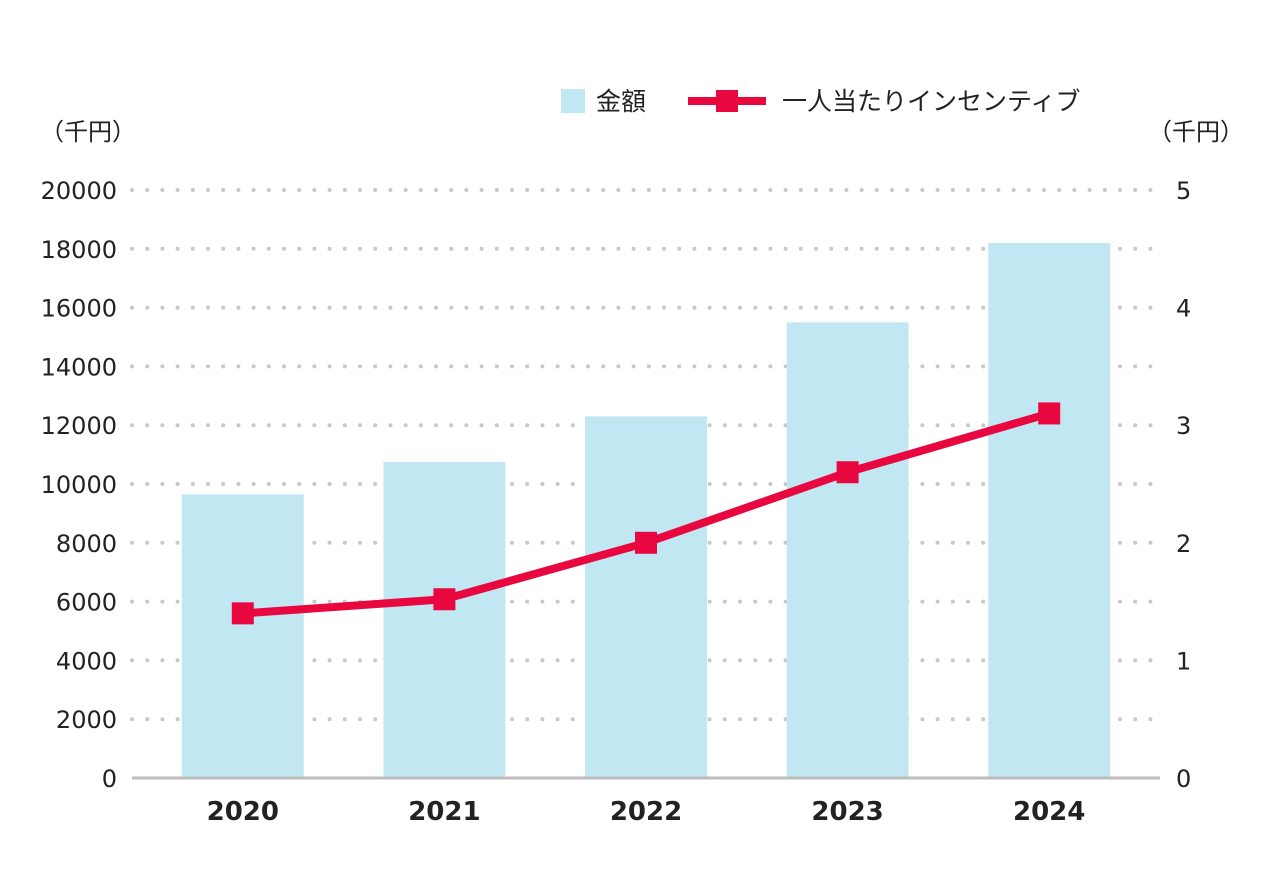 This screenshot has width=1280, height=887. Describe the element at coordinates (1183, 544) in the screenshot. I see `right-tick-label: 2` at that location.